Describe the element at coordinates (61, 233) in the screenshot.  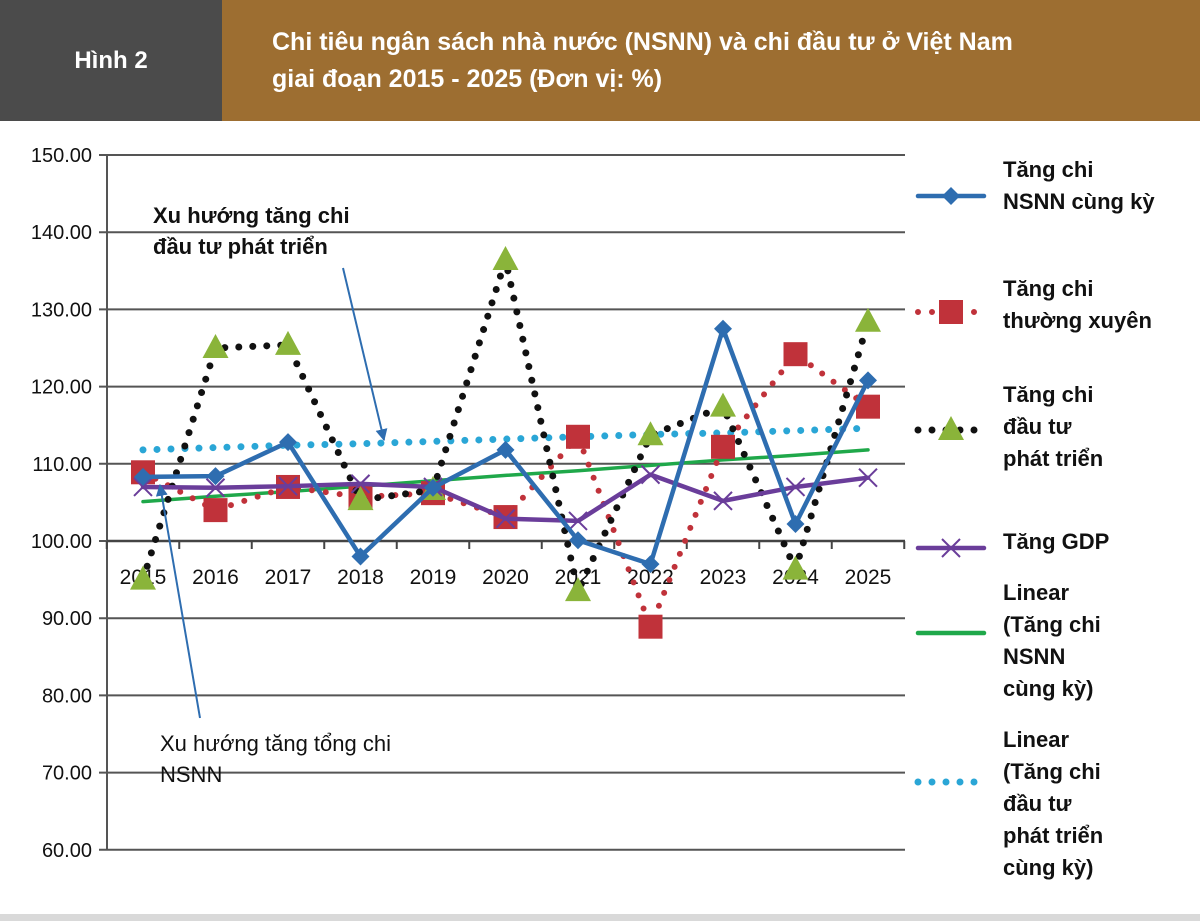
I see `y-tick-label: 140.00` at that location.